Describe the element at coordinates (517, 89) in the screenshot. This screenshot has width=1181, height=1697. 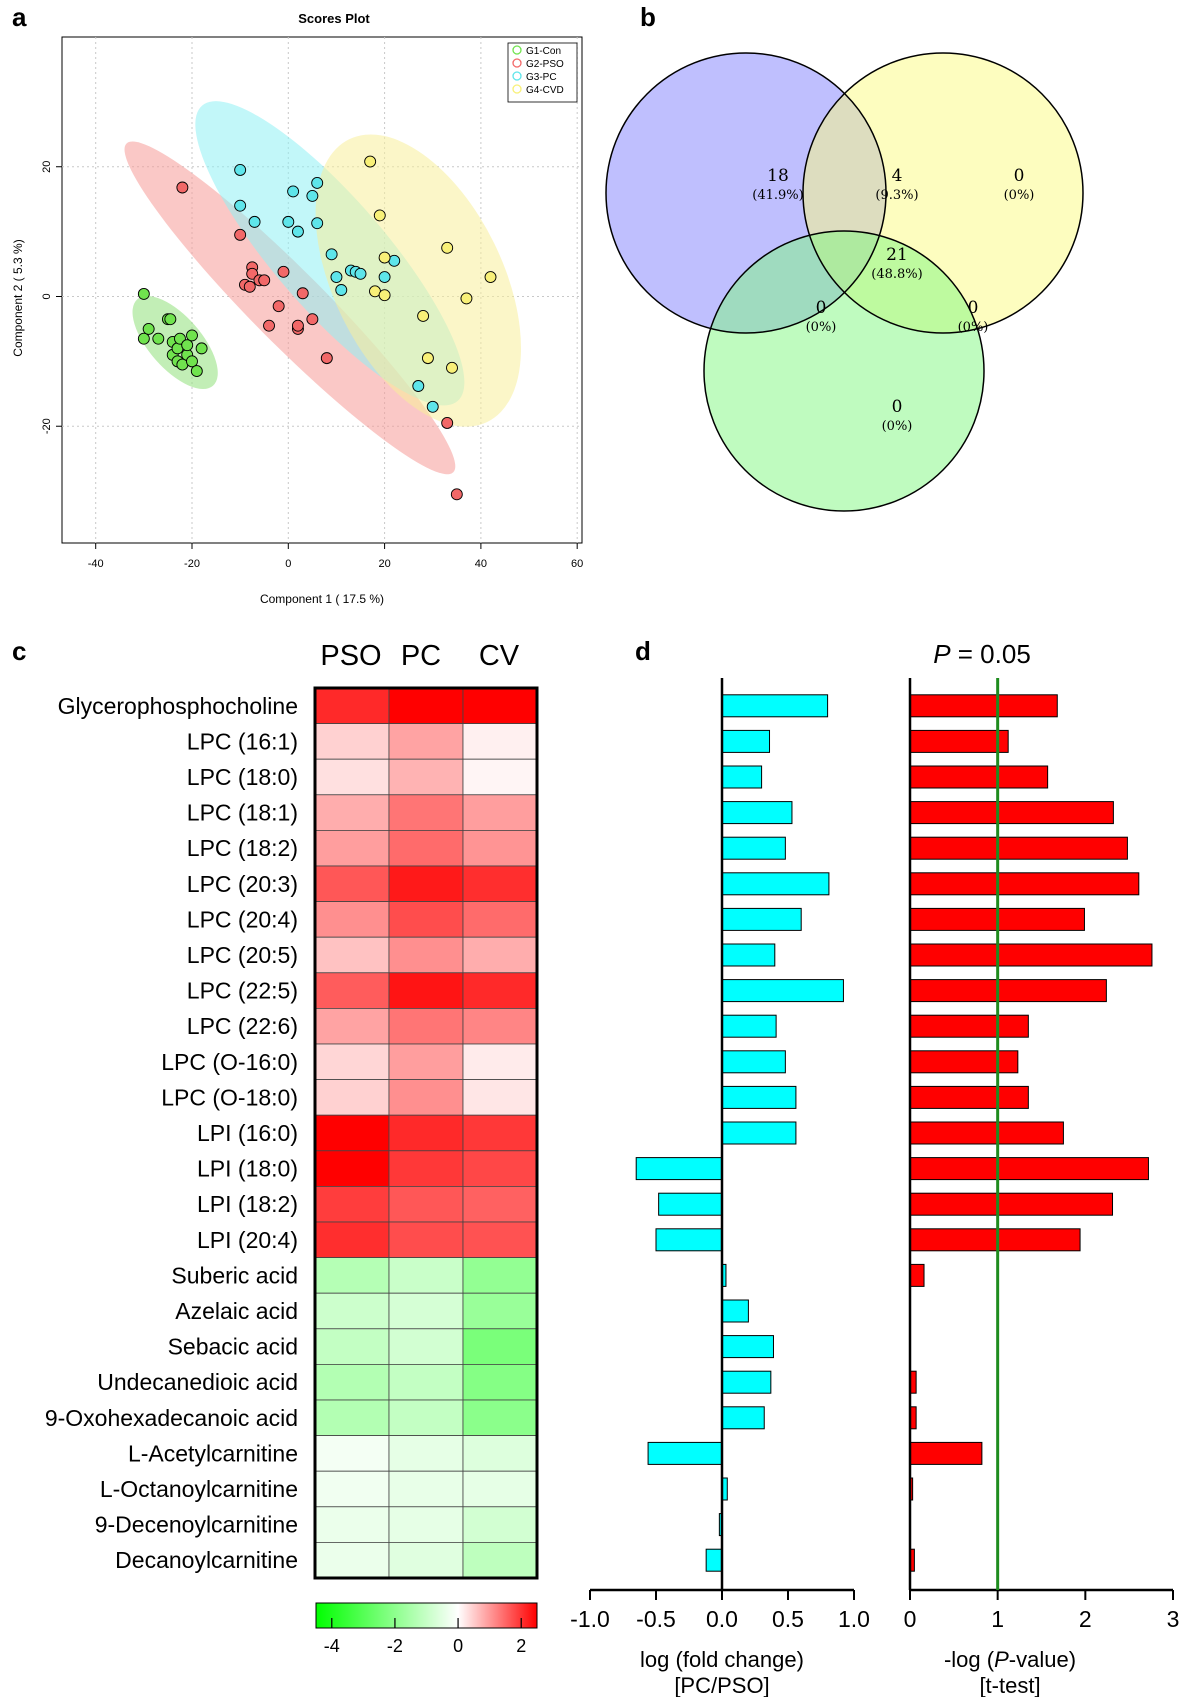
I see `legend-marker` at that location.